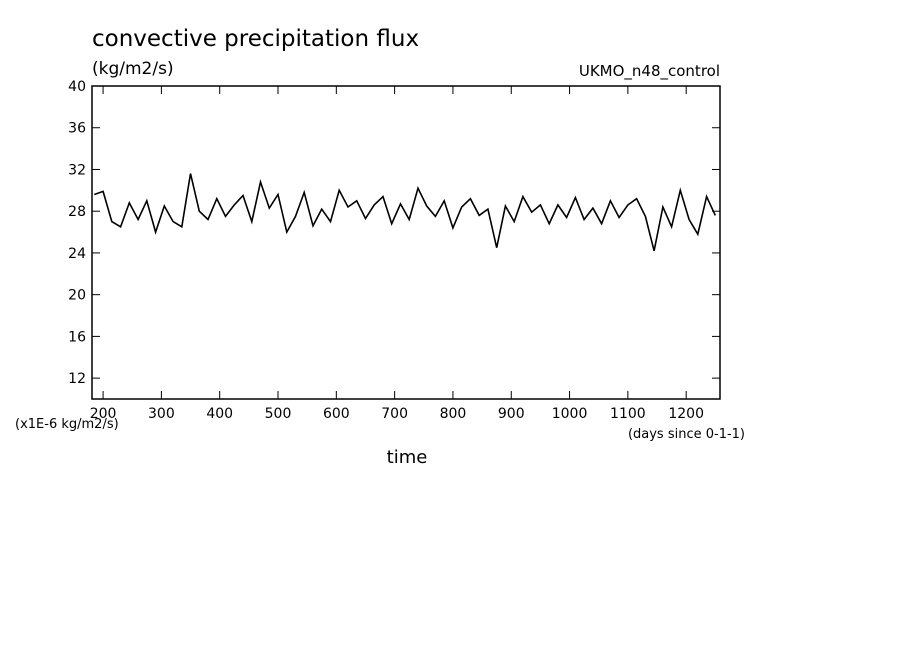 The height and width of the screenshot is (654, 904). What do you see at coordinates (77, 296) in the screenshot?
I see `y-tick-label: 20` at bounding box center [77, 296].